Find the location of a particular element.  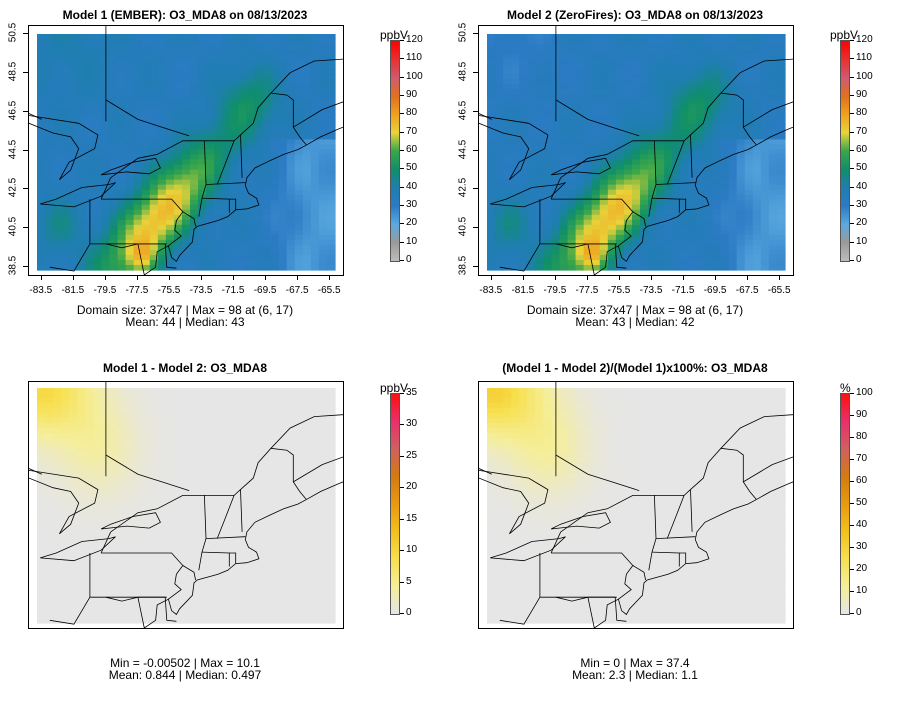

y-tick-mark is located at coordinates (25, 150).